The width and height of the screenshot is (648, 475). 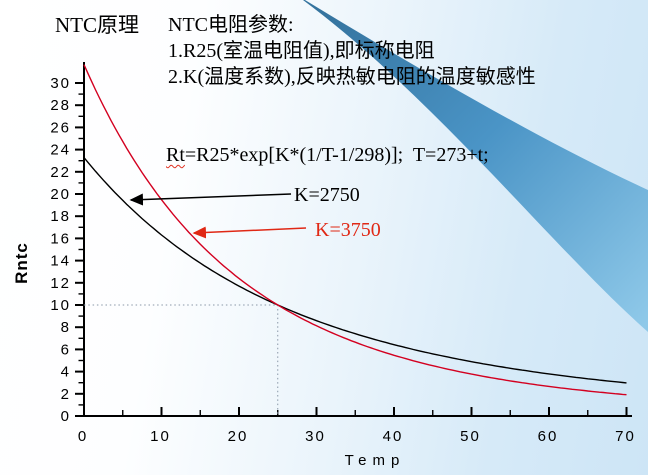 I want to click on y-tick-label: 24, so click(x=60, y=150).